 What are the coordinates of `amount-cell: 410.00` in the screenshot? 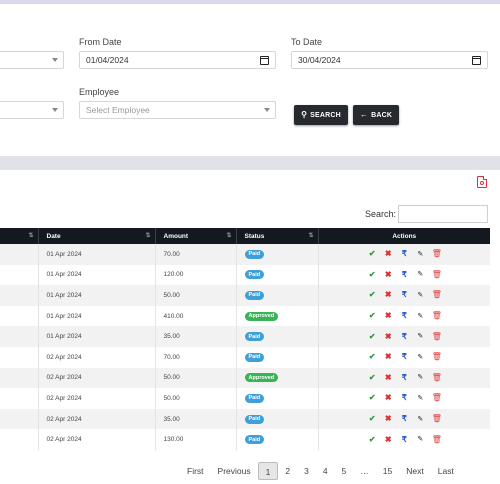 It's located at (196, 316).